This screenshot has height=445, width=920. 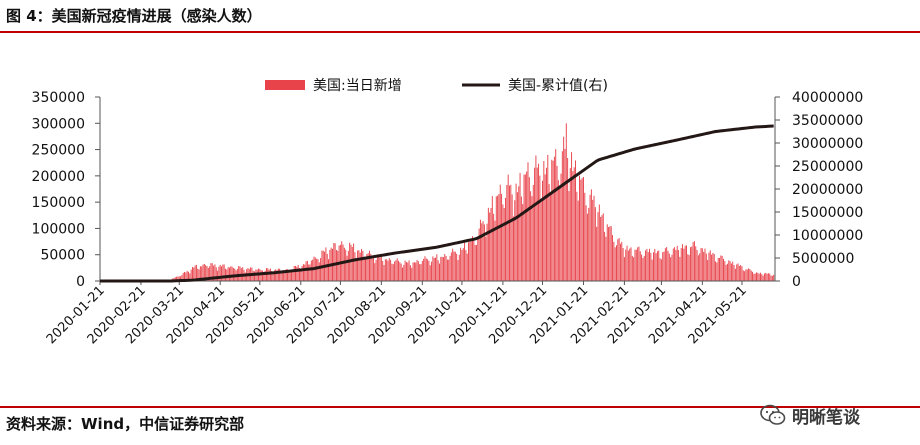 I want to click on legend-line-label: 美国-累计值(右), so click(x=558, y=86).